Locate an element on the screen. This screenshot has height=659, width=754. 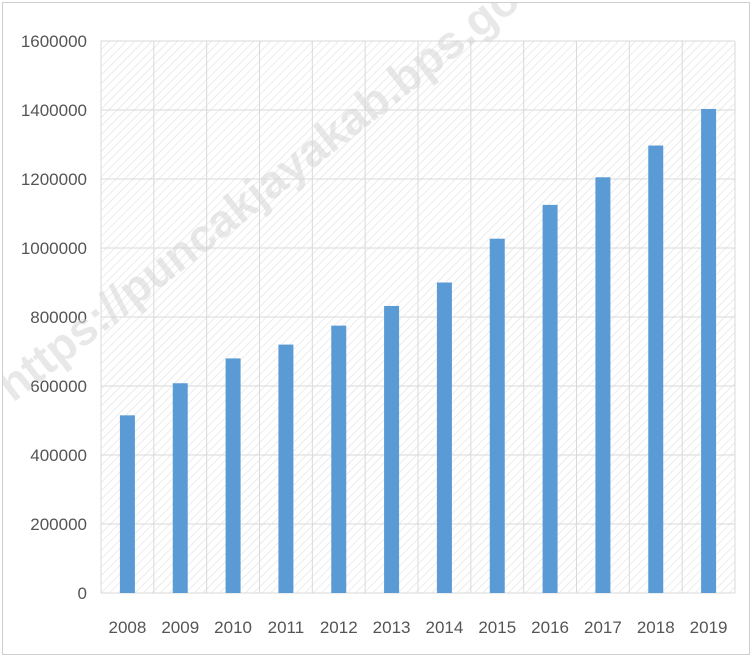
y-tick-label: 1400000 is located at coordinates (54, 110).